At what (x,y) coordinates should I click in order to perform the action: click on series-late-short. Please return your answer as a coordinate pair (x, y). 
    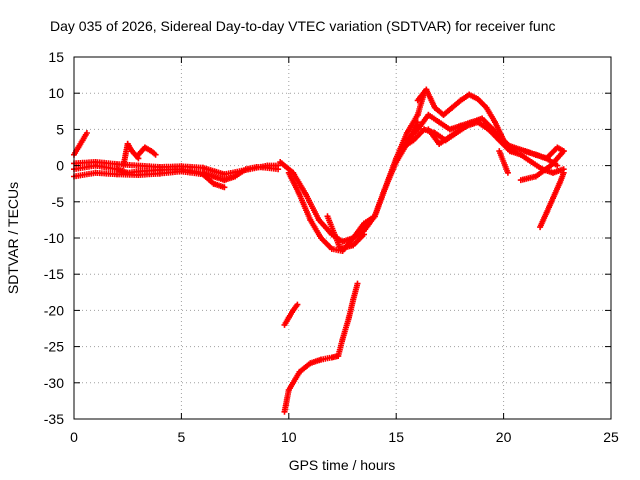
    Looking at the image, I should click on (444, 136).